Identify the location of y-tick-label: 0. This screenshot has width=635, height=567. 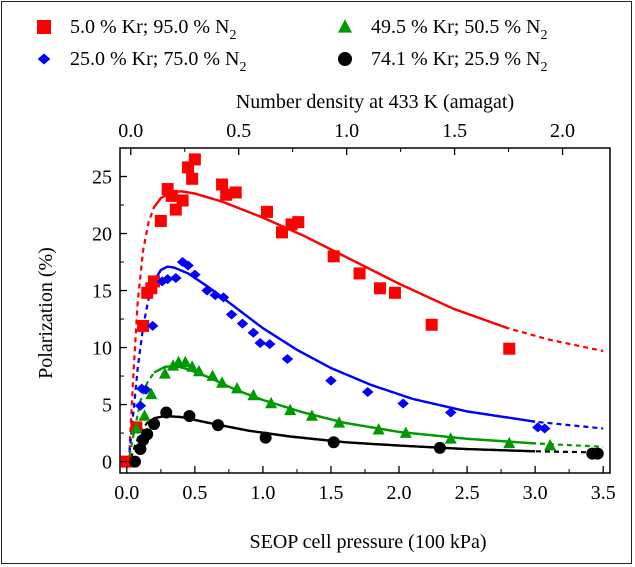
(107, 463).